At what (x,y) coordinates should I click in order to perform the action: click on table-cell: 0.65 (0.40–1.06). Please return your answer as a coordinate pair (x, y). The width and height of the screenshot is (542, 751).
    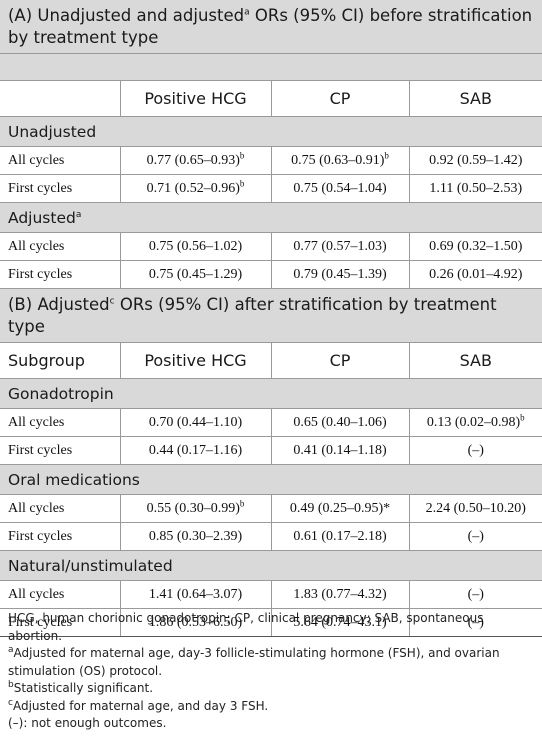
    Looking at the image, I should click on (339, 422).